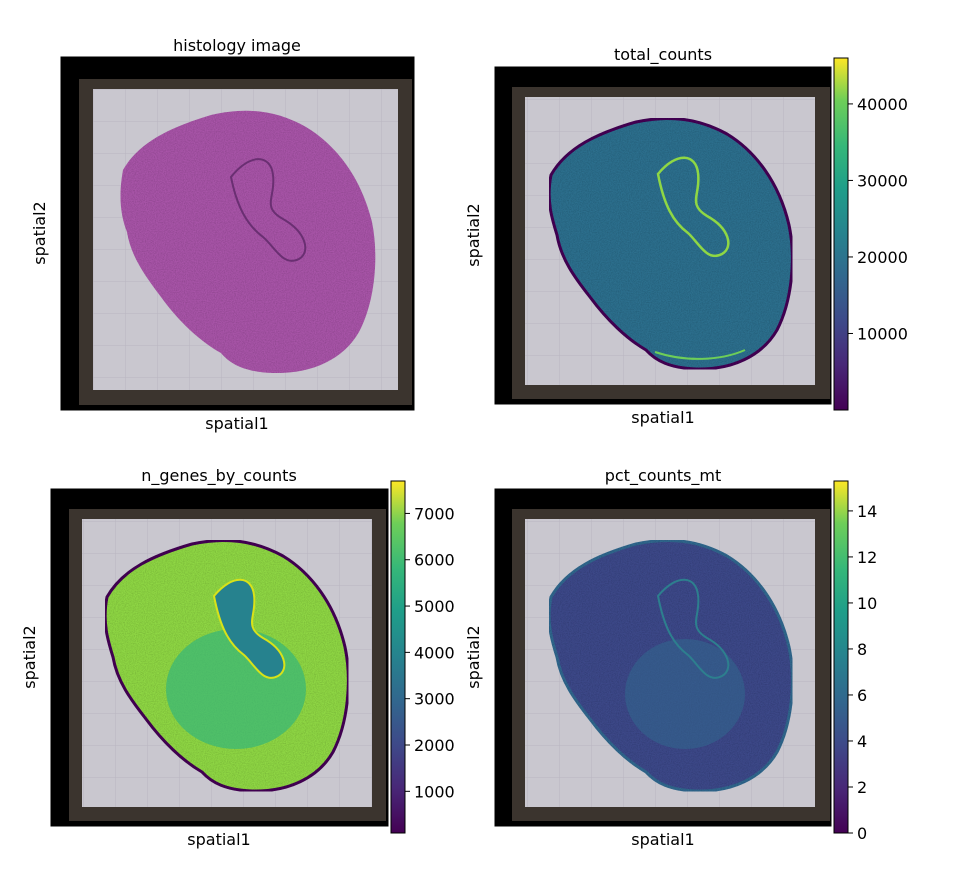  What do you see at coordinates (862, 695) in the screenshot?
I see `colorbar-tick-label: 6` at bounding box center [862, 695].